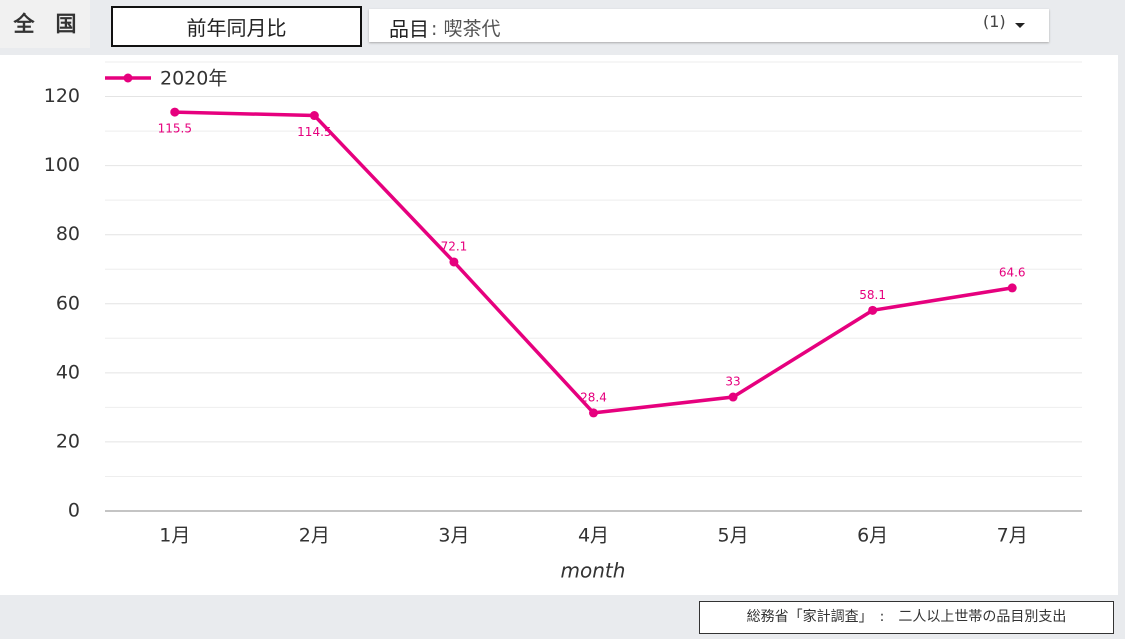  Describe the element at coordinates (314, 132) in the screenshot. I see `data-label: 114.5` at that location.